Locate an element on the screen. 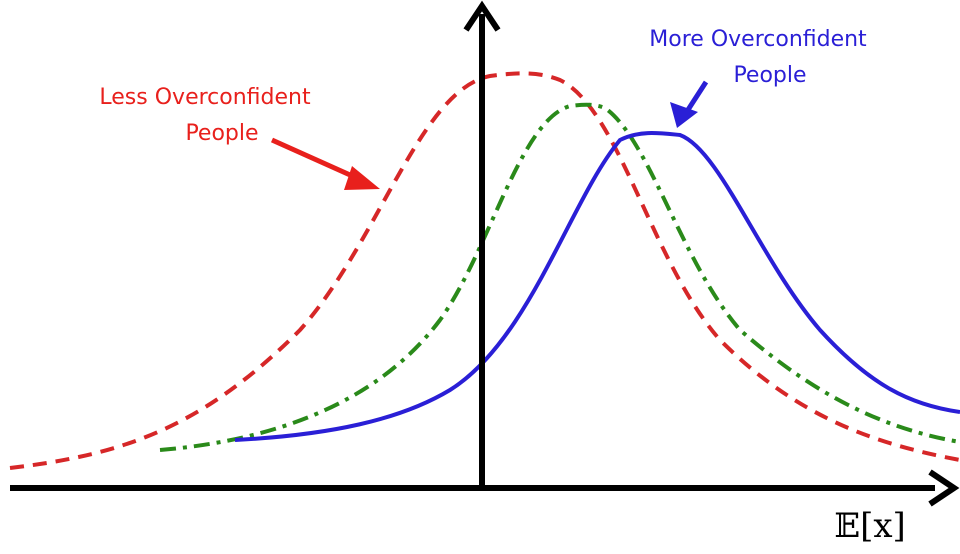  x-arrowhead is located at coordinates (944, 488).